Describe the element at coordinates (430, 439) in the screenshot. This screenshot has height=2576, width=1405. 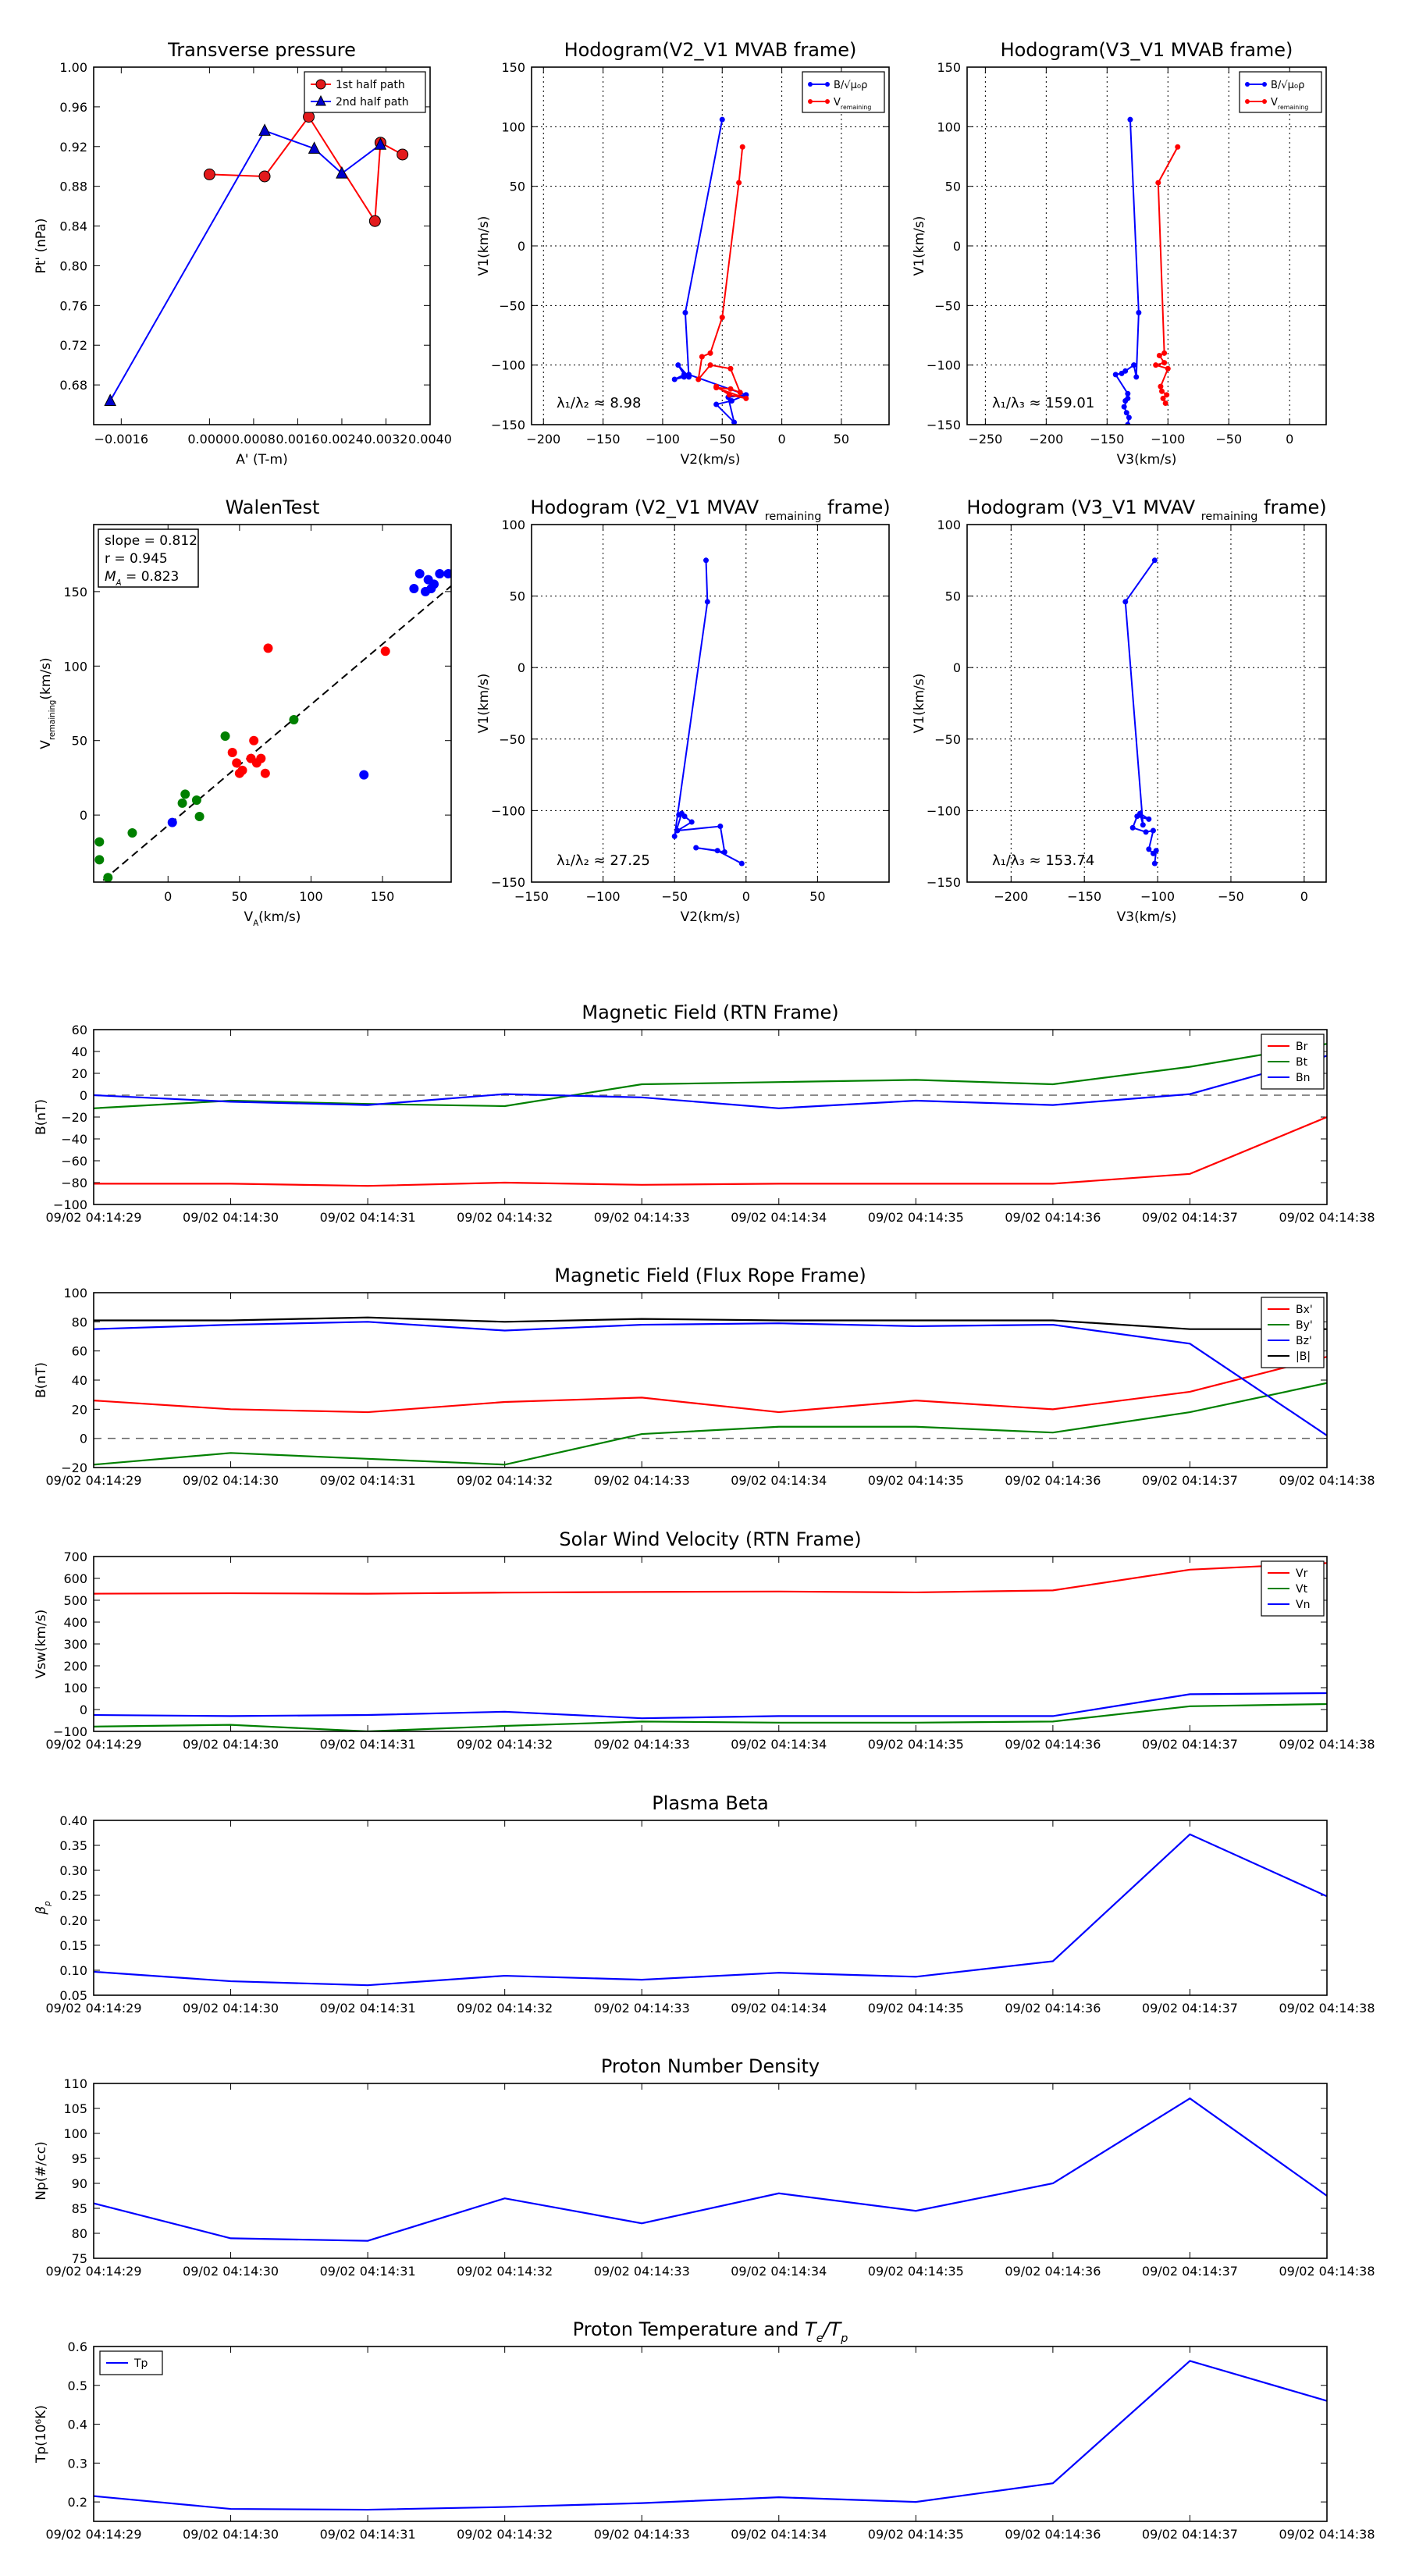
I see `x-tick-label: 0.0040` at that location.